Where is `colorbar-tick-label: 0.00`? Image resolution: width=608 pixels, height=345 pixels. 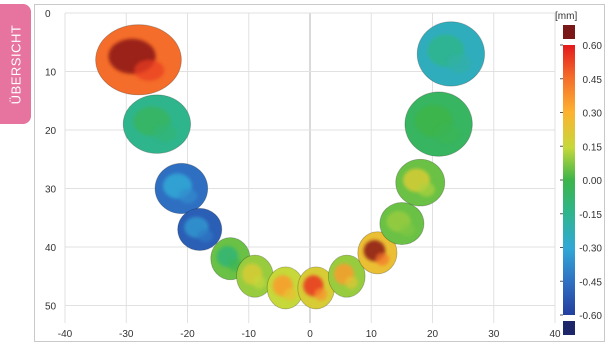
colorbar-tick-label: 0.00 is located at coordinates (593, 181).